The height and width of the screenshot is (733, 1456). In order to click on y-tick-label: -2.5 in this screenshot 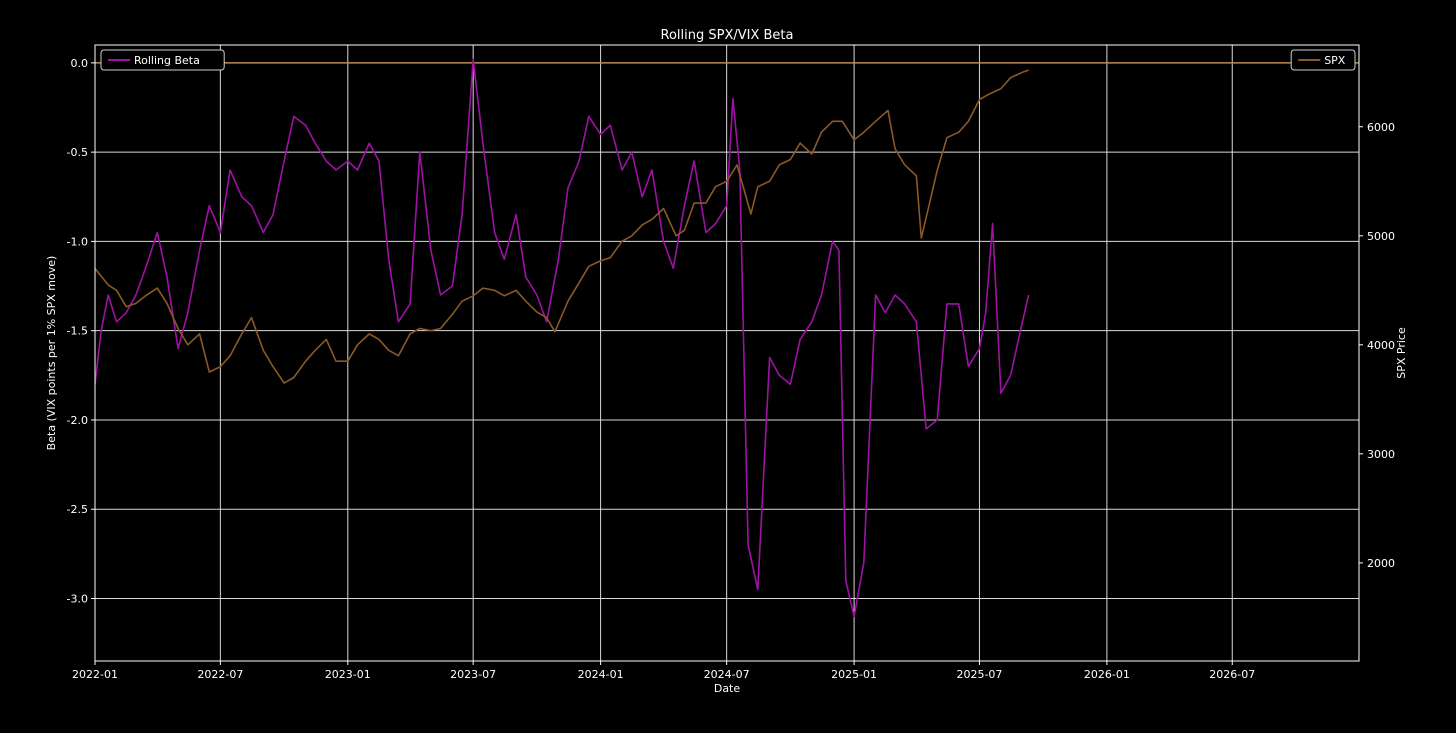, I will do `click(77, 509)`.